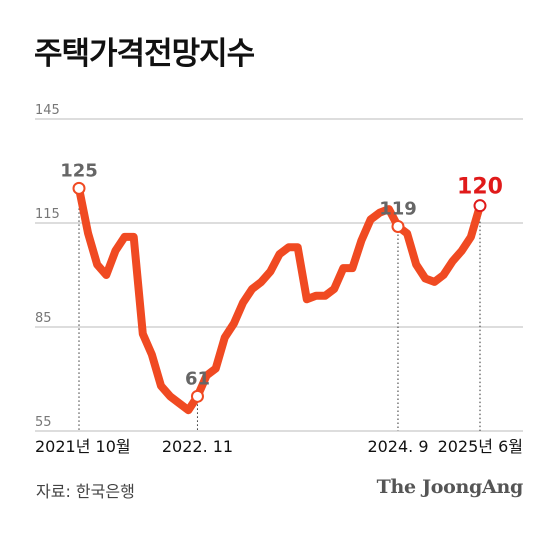 This screenshot has width=559, height=543. What do you see at coordinates (398, 208) in the screenshot?
I see `data-label: 119` at bounding box center [398, 208].